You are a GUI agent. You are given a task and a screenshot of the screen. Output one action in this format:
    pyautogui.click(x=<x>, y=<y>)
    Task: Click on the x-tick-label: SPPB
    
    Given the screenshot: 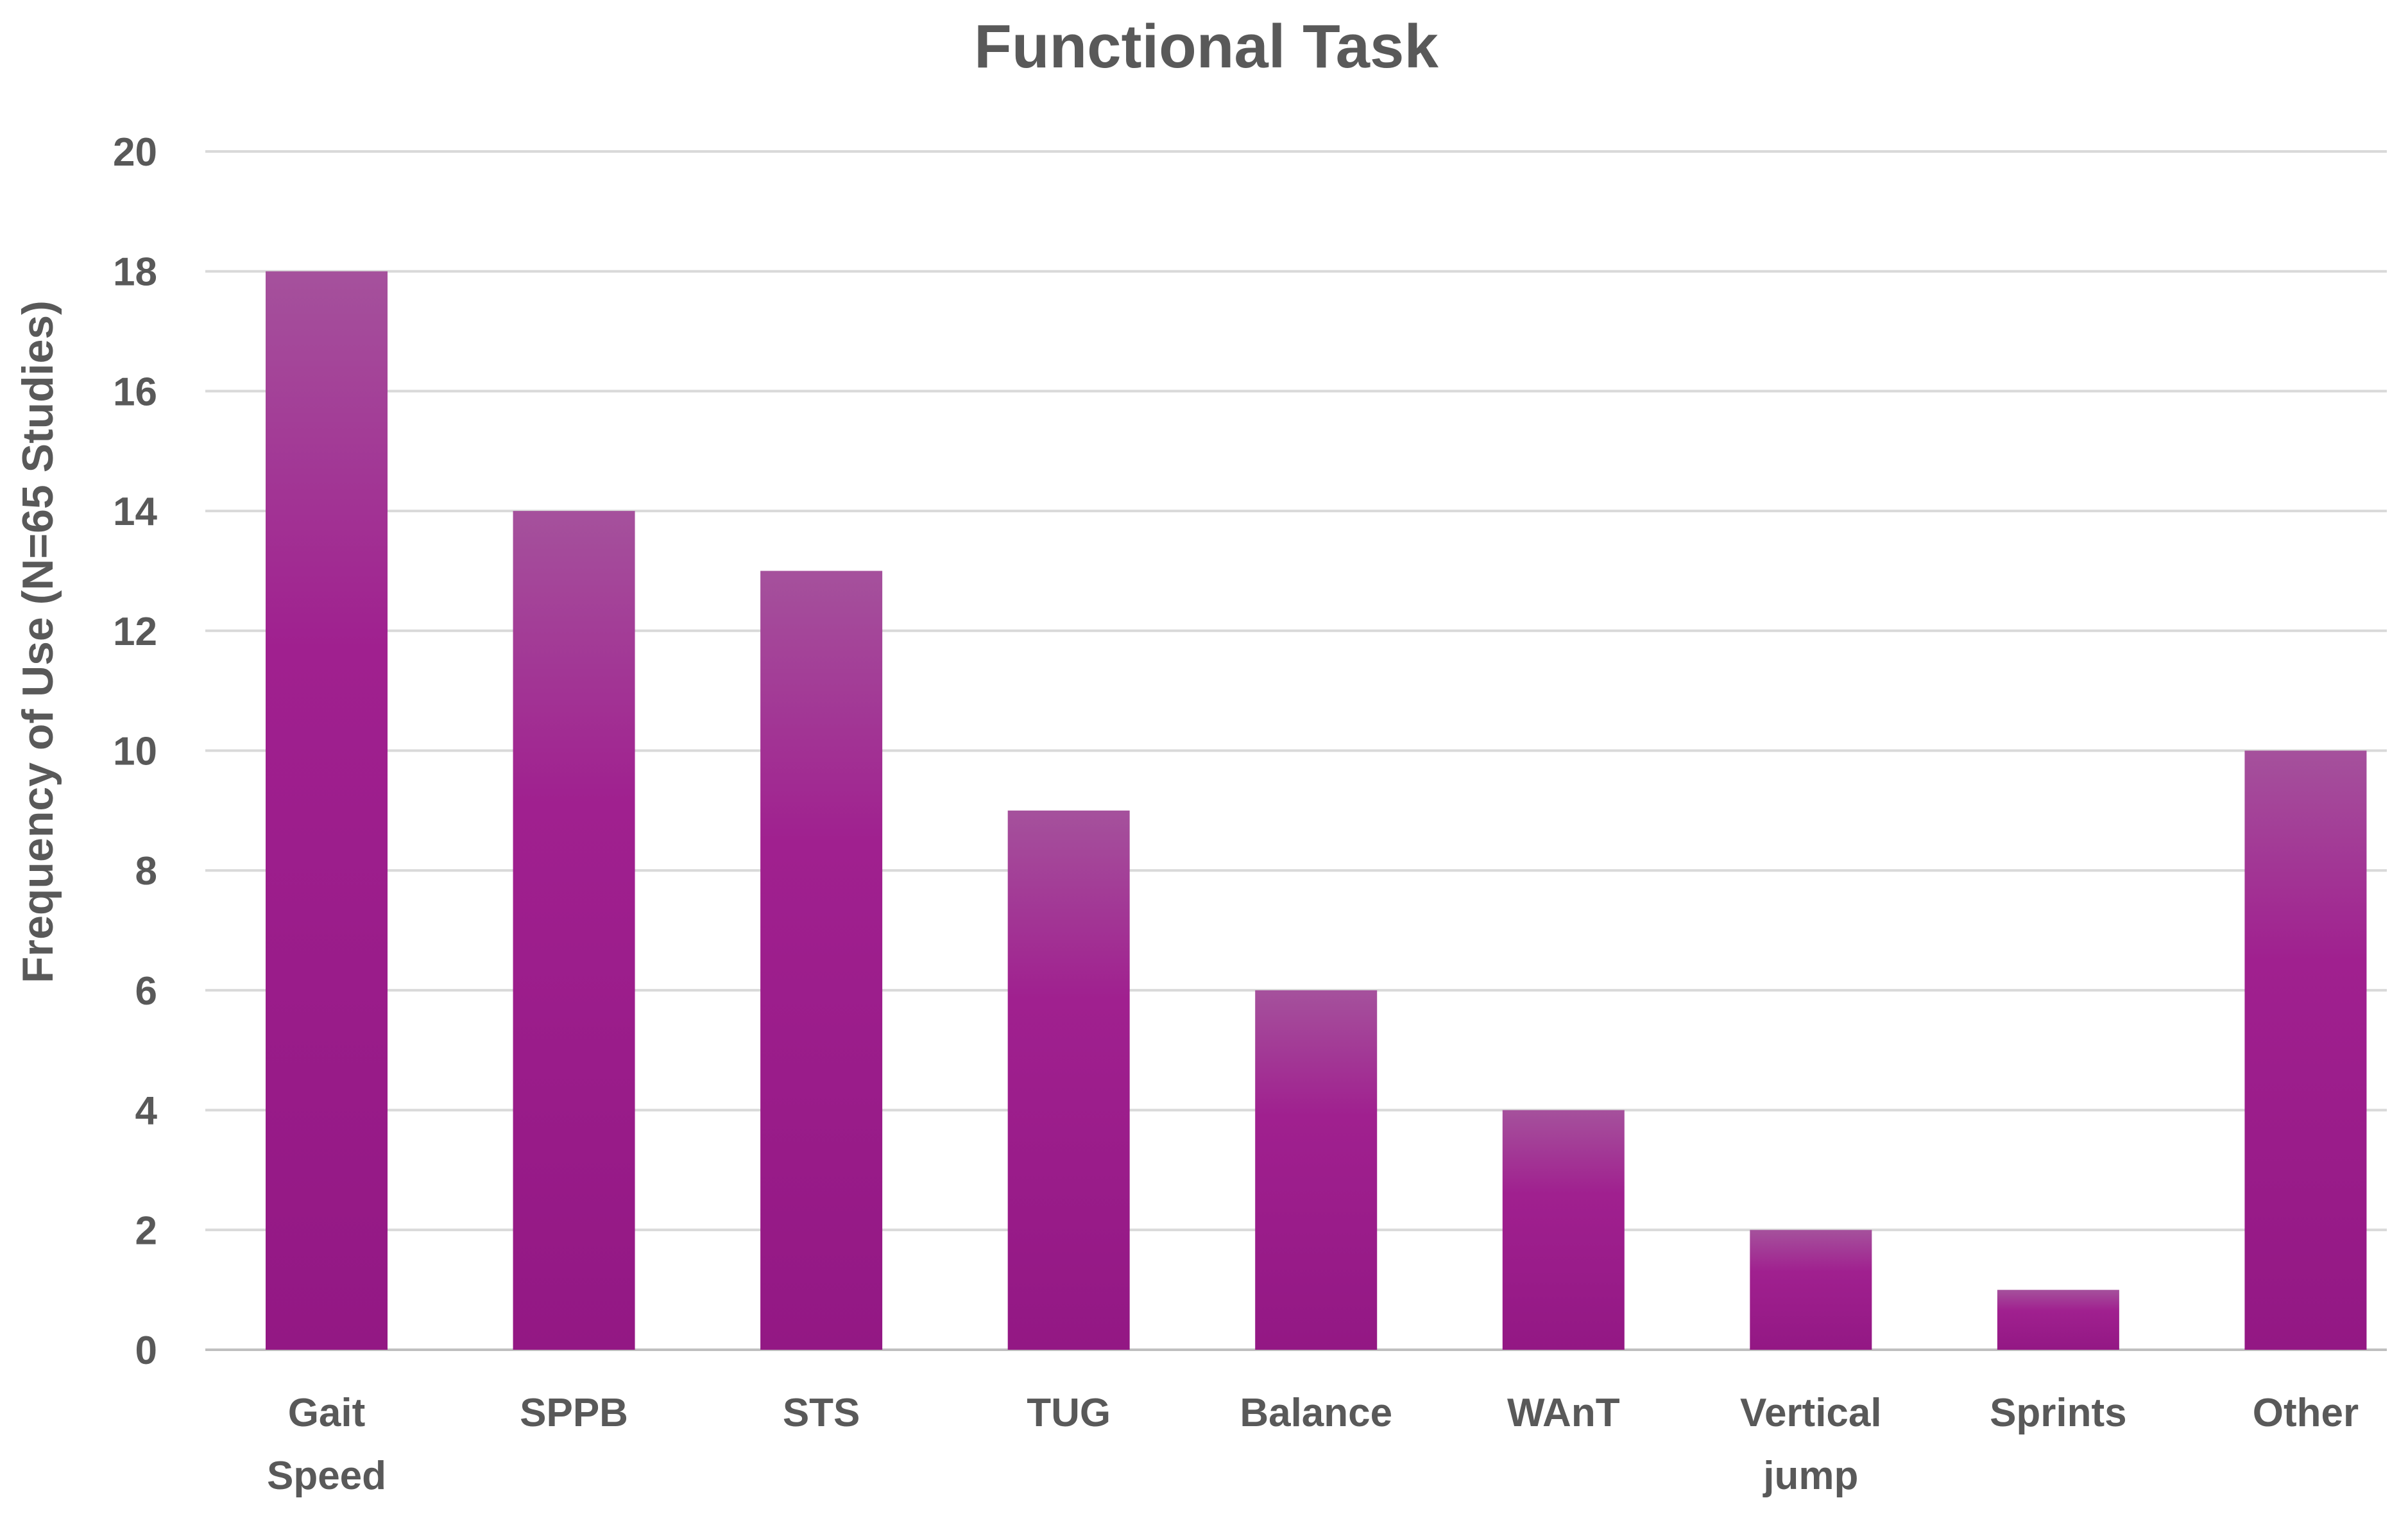 What is the action you would take?
    pyautogui.click(x=574, y=1413)
    